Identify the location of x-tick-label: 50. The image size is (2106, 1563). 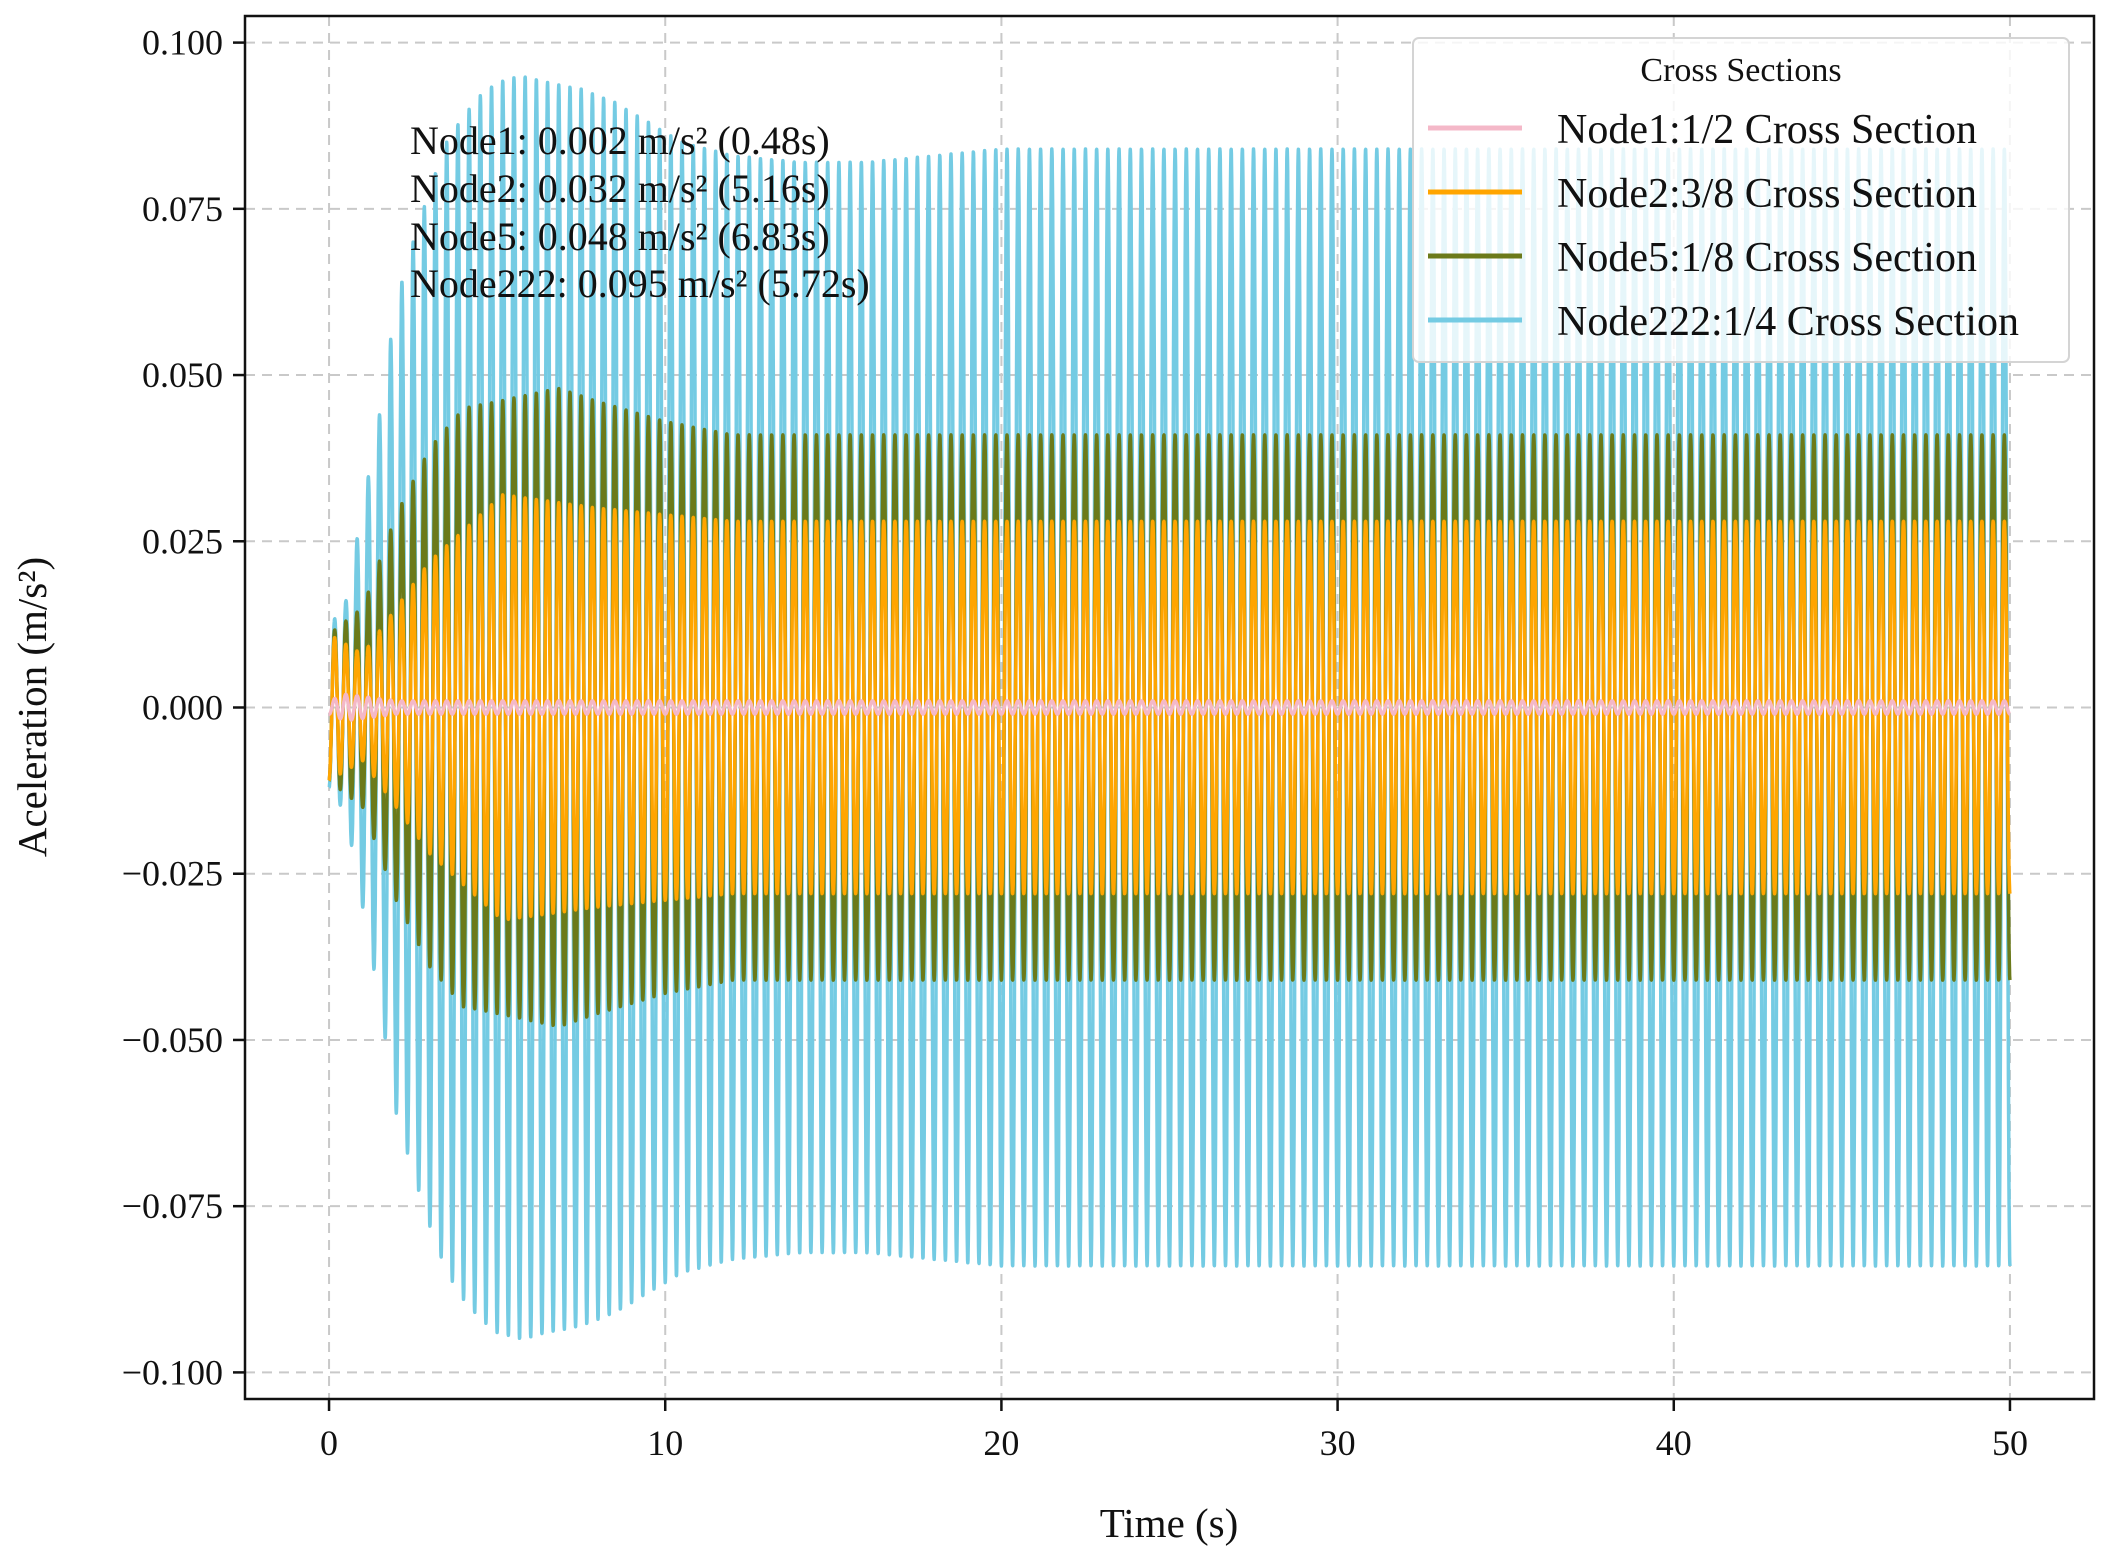
(2010, 1443).